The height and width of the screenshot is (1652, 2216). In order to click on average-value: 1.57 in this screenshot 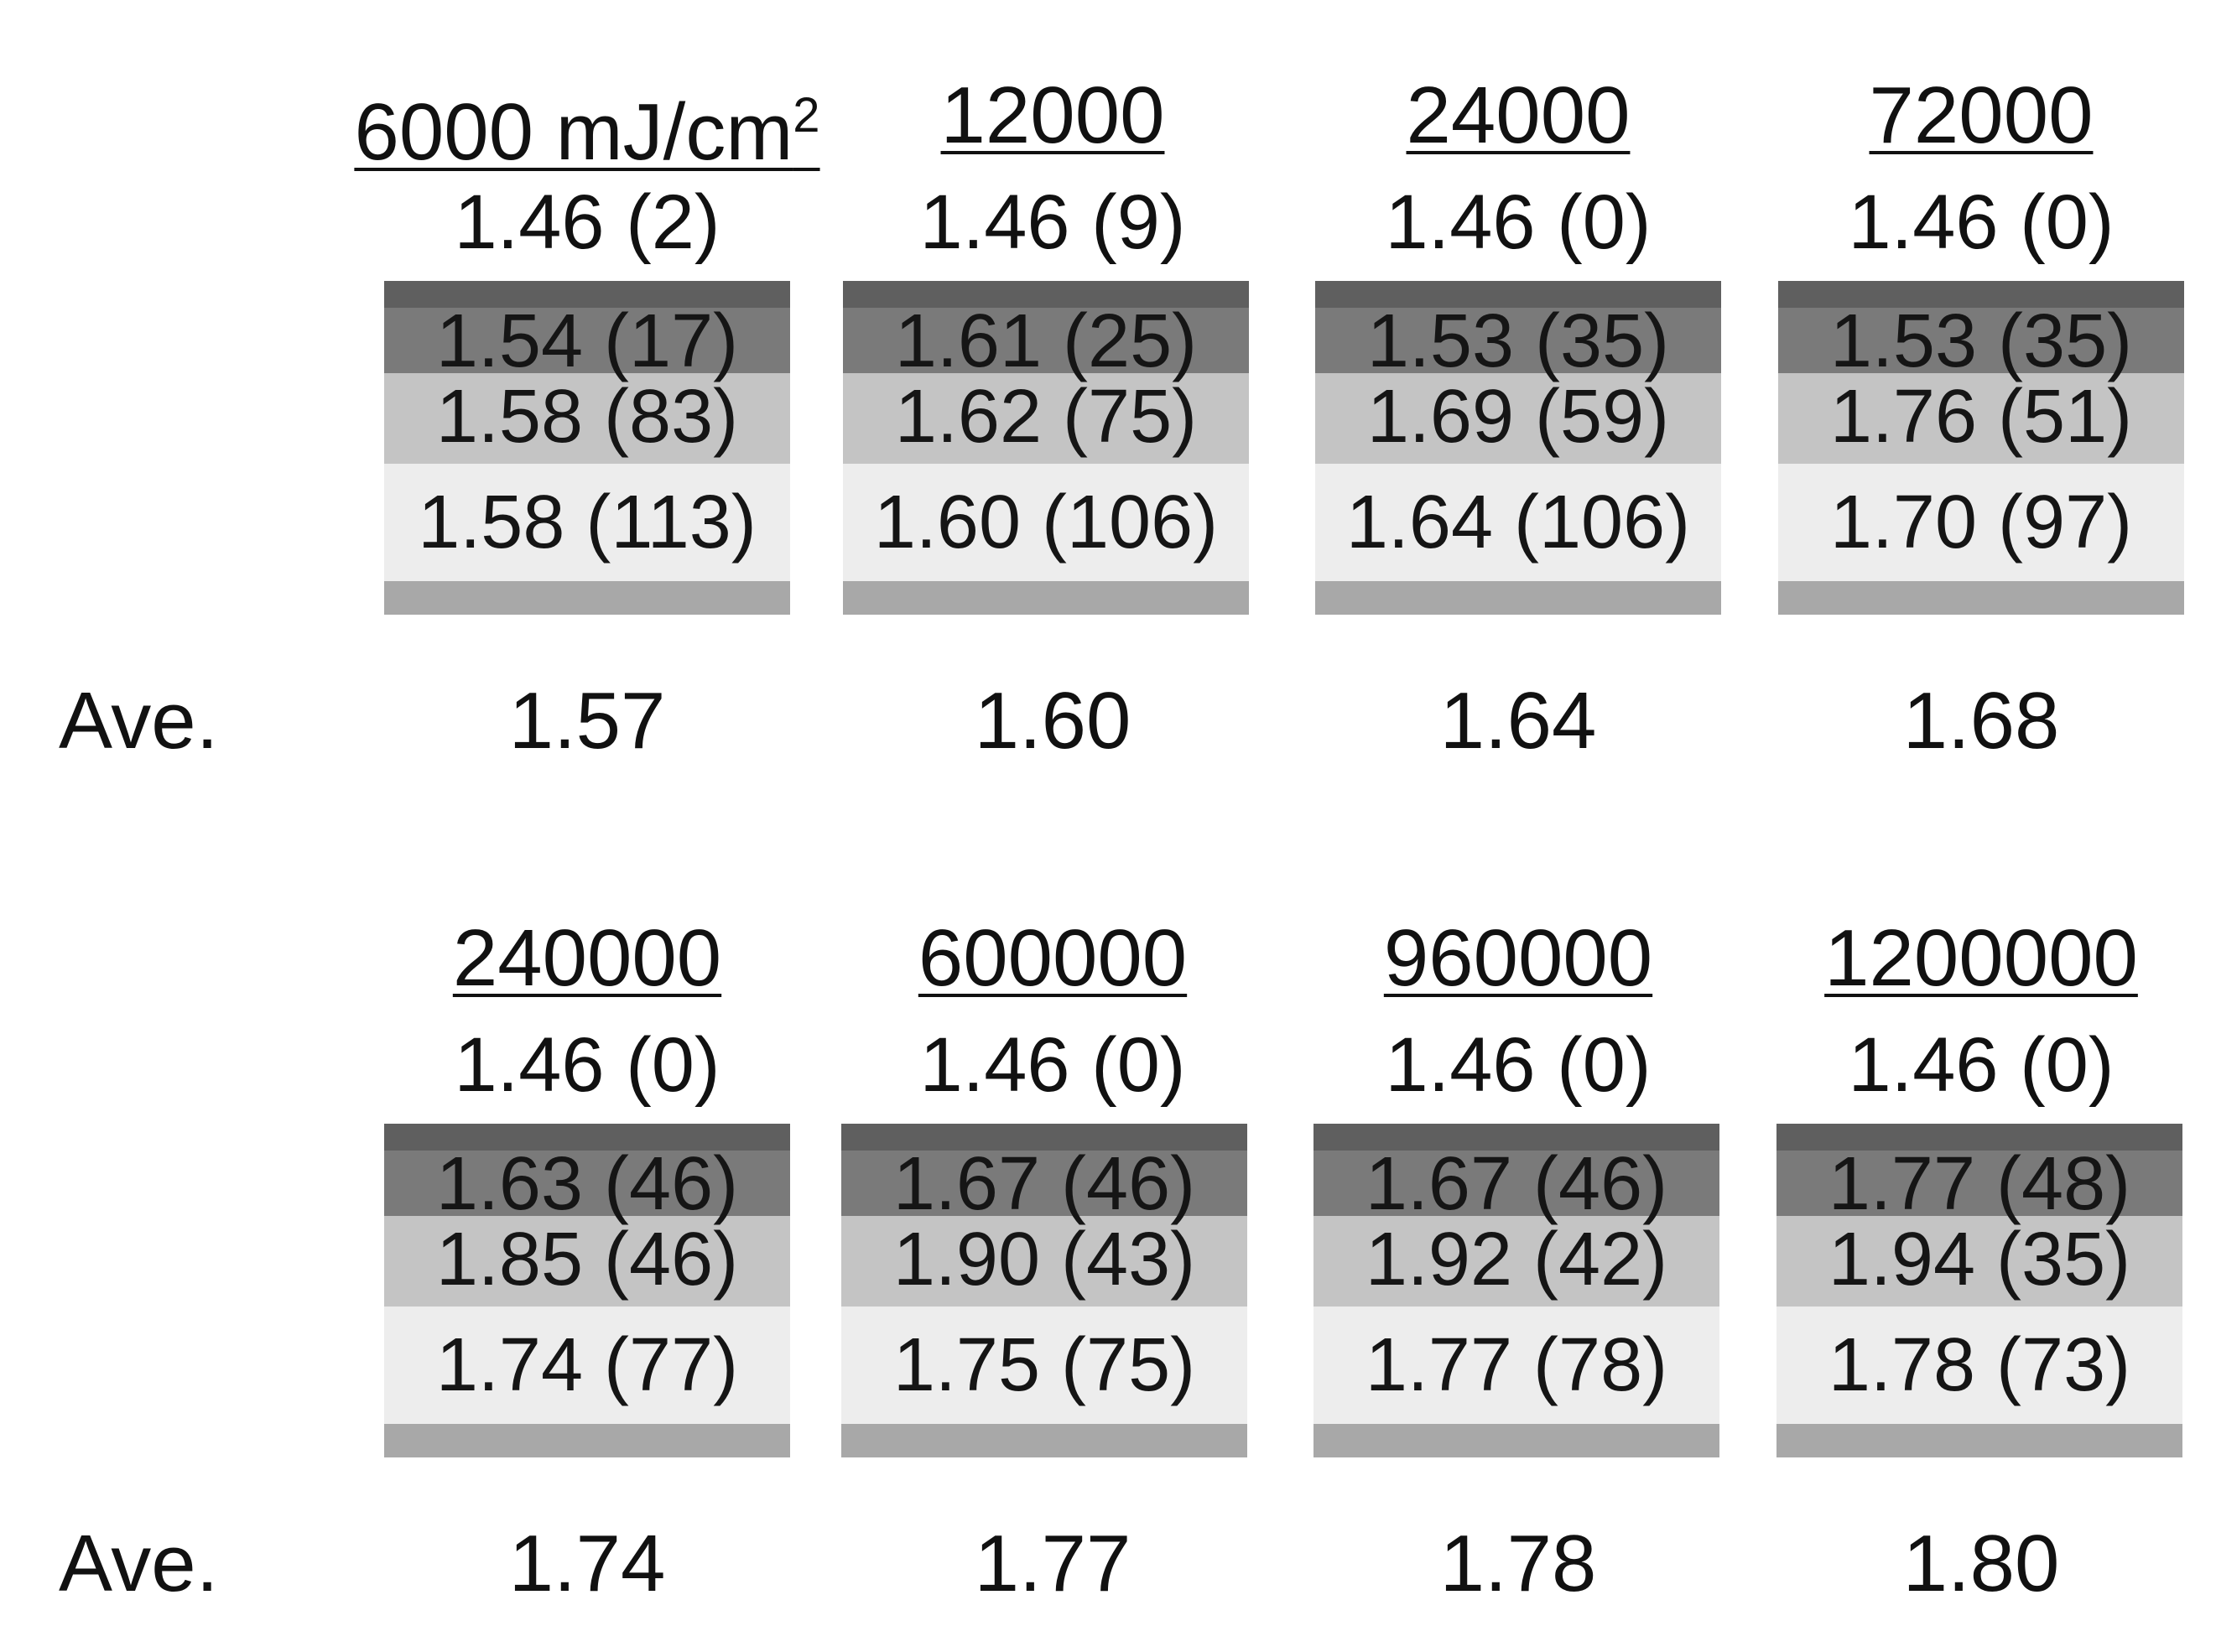, I will do `click(587, 721)`.